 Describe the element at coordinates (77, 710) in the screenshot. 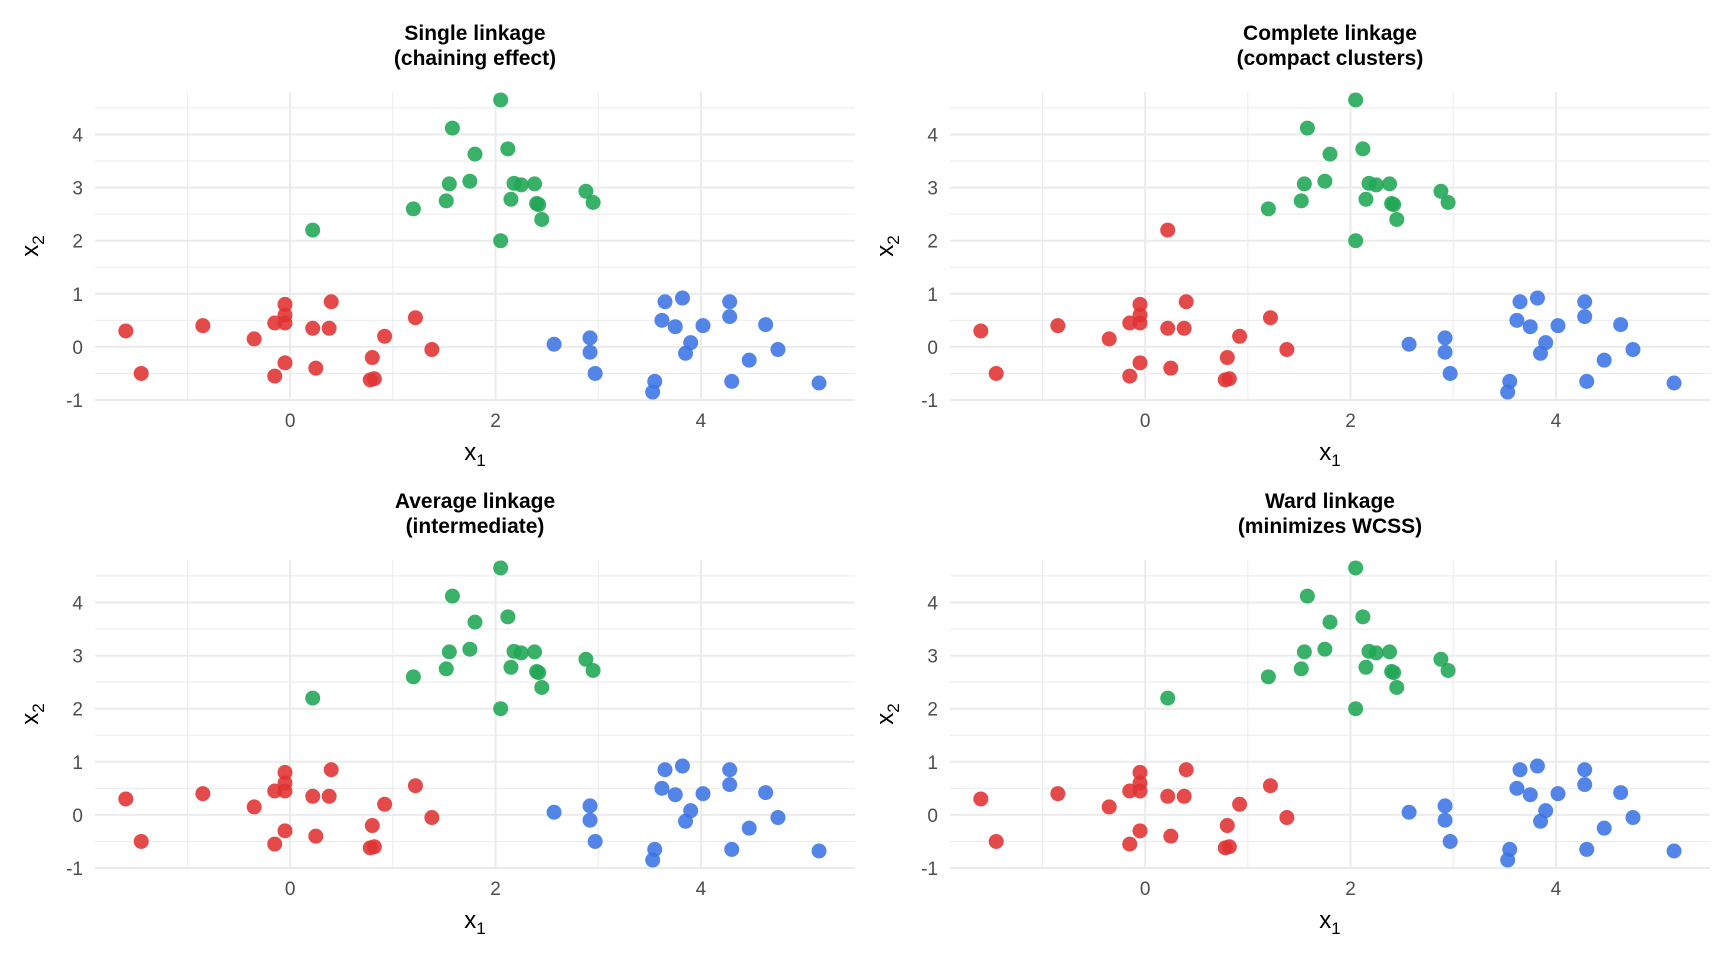

I see `y-tick-label: 2` at that location.